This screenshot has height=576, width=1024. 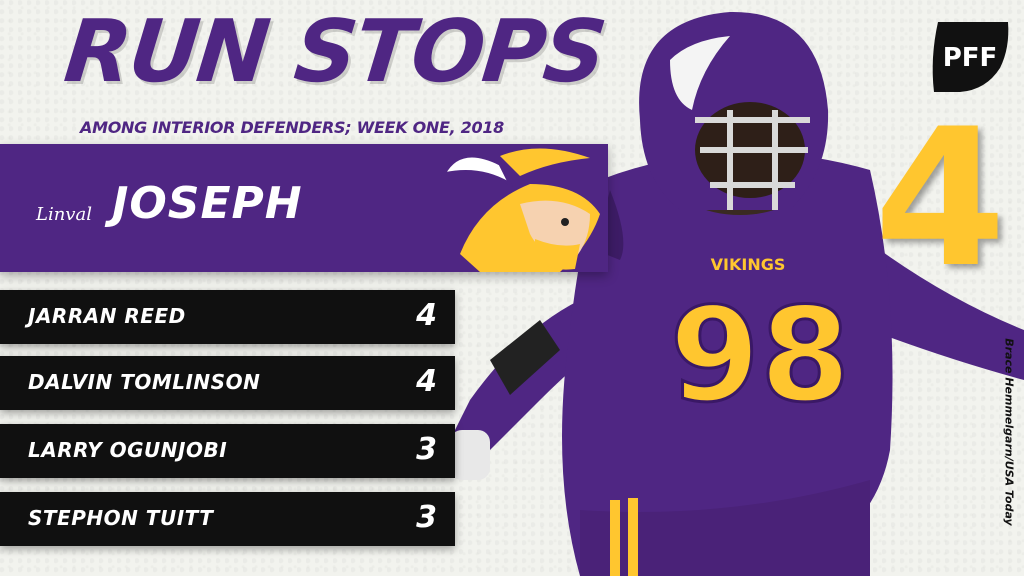 What do you see at coordinates (227, 519) in the screenshot?
I see `ranking-row: STEPHON TUITT 3` at bounding box center [227, 519].